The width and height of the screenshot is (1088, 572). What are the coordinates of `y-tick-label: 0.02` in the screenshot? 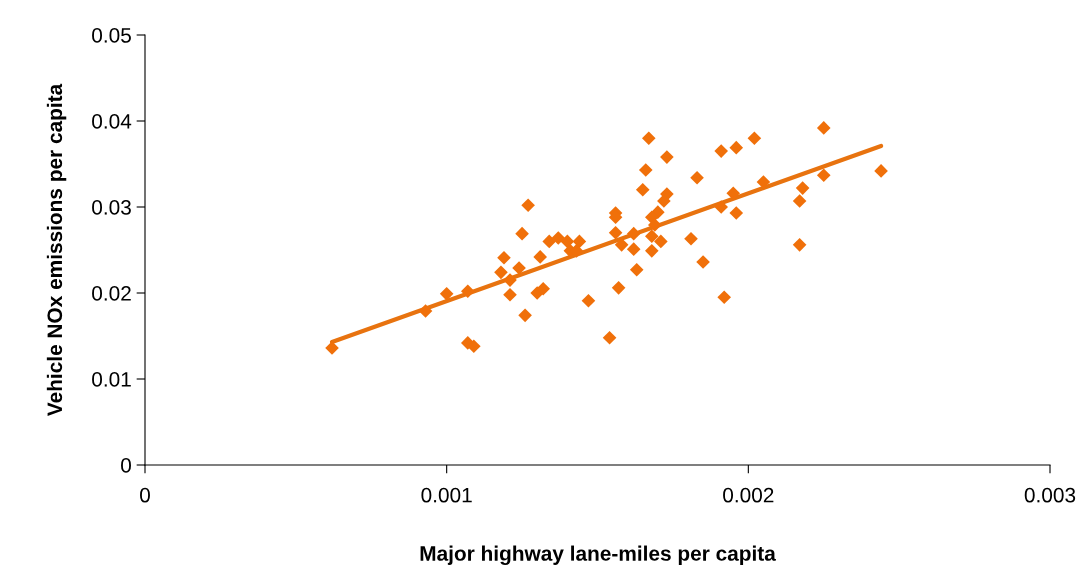 It's located at (111, 293).